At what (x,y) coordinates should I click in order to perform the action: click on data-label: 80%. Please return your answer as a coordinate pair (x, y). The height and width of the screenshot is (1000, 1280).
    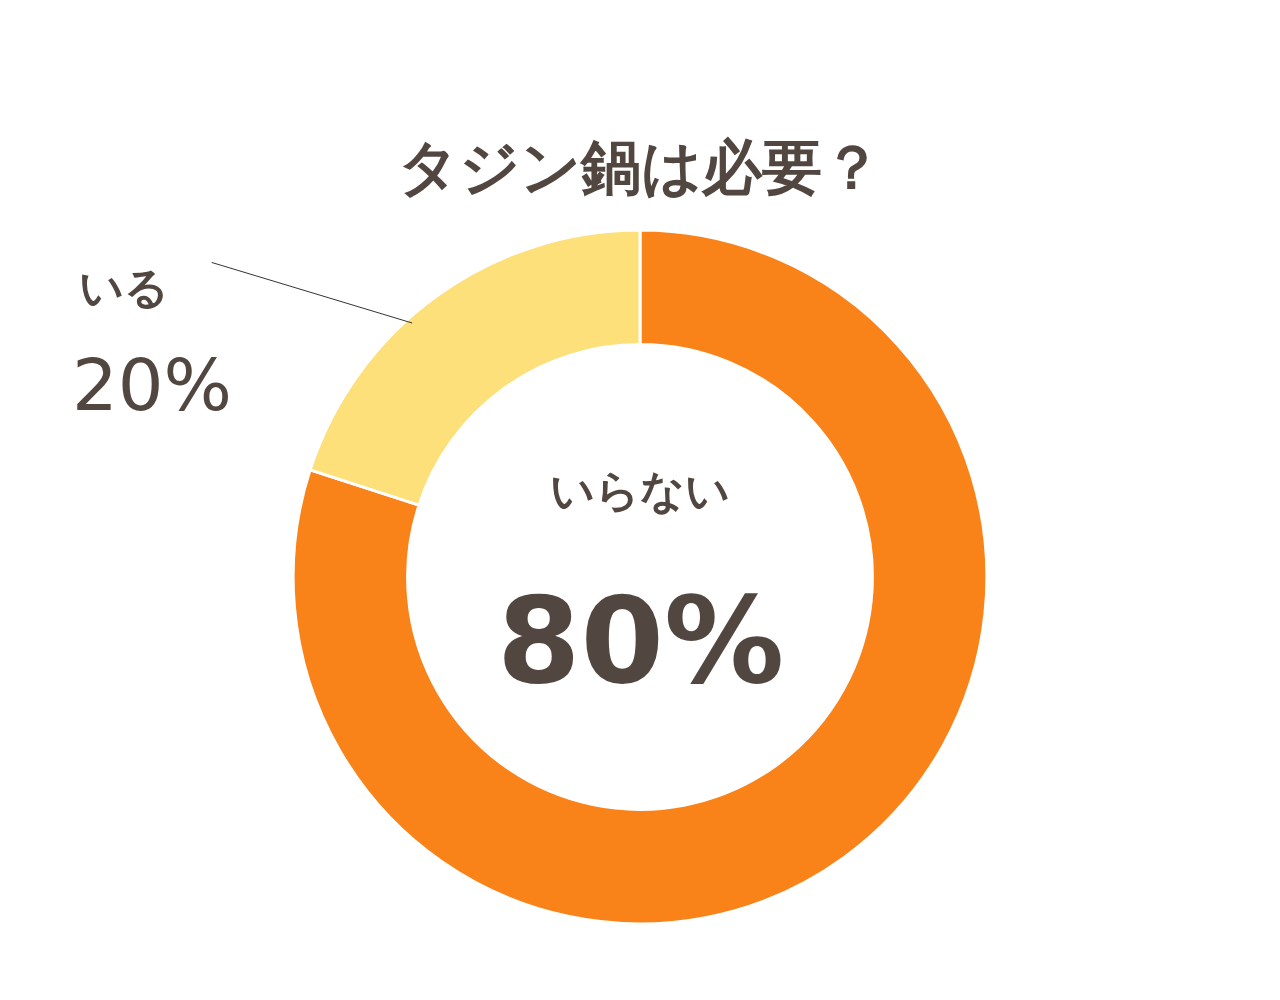
    Looking at the image, I should click on (641, 640).